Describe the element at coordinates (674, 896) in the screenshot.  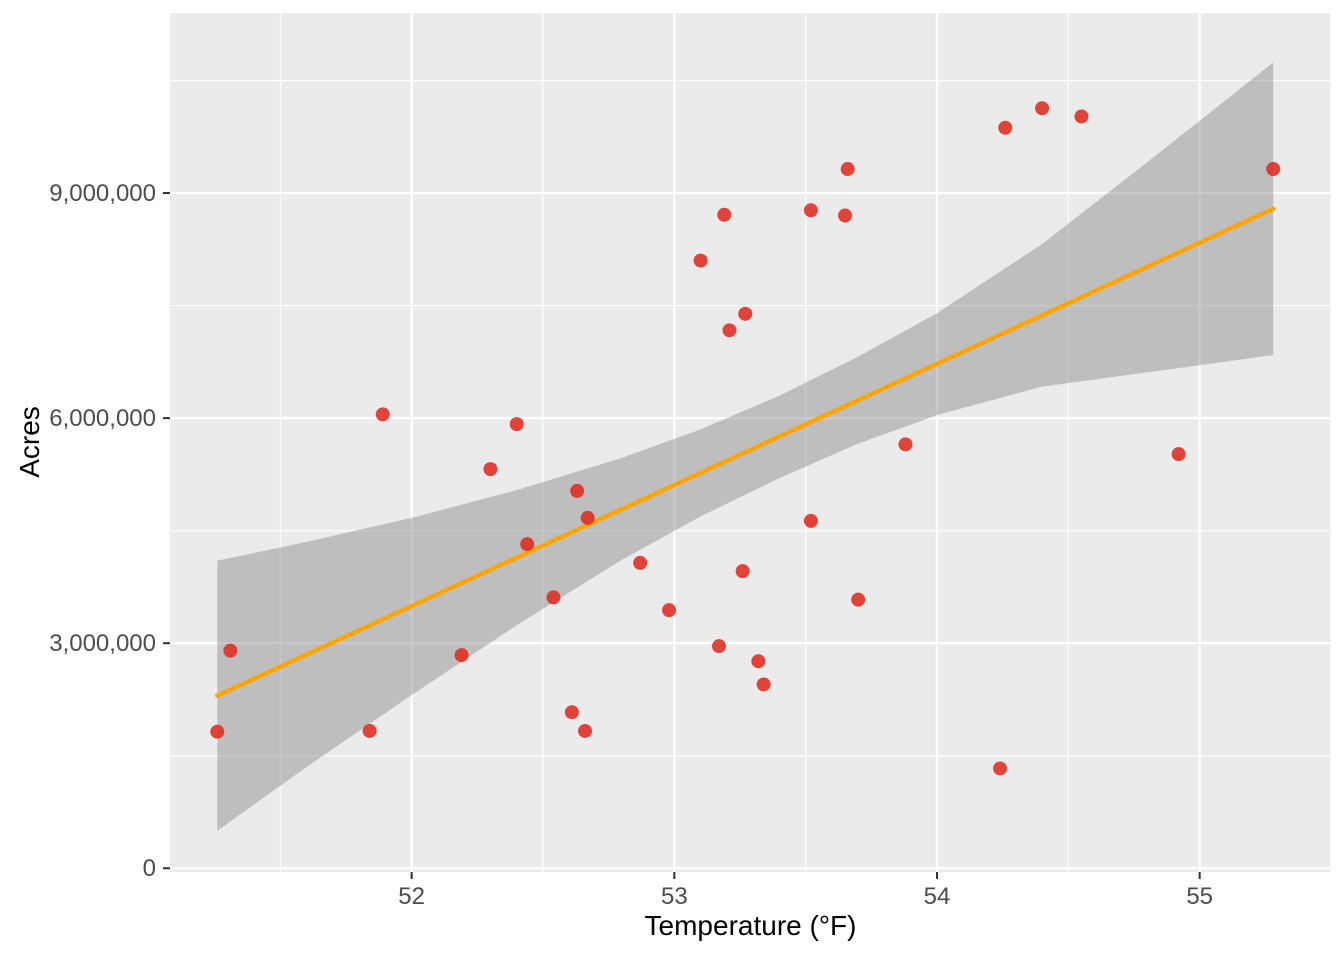
I see `x-tick-label: 53` at that location.